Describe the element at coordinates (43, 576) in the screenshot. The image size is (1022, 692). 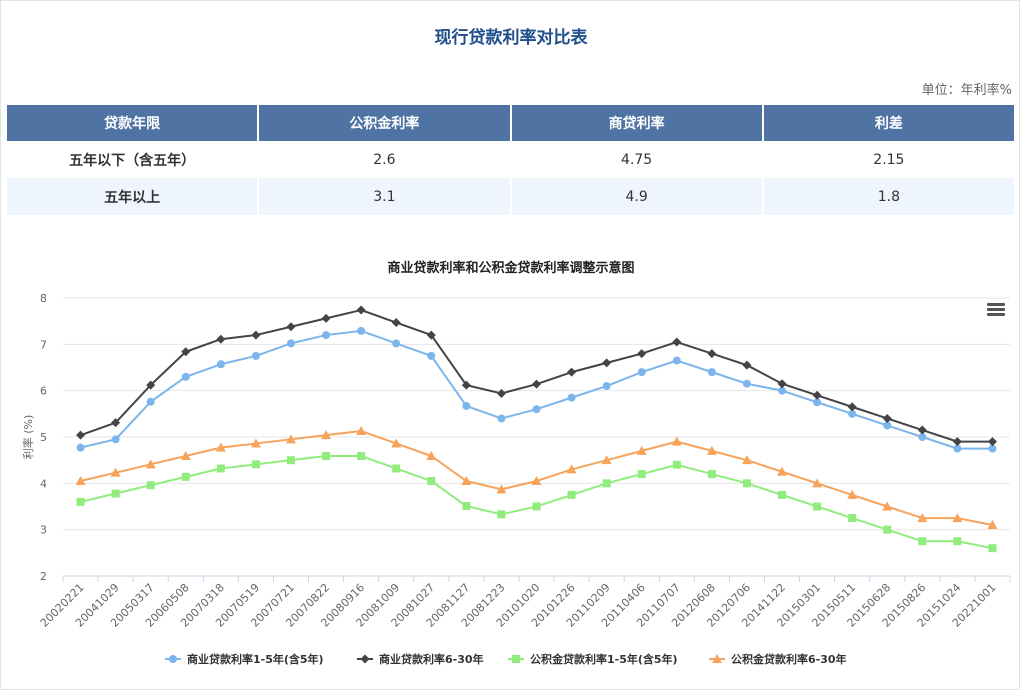
I see `y-tick-label: 2` at that location.